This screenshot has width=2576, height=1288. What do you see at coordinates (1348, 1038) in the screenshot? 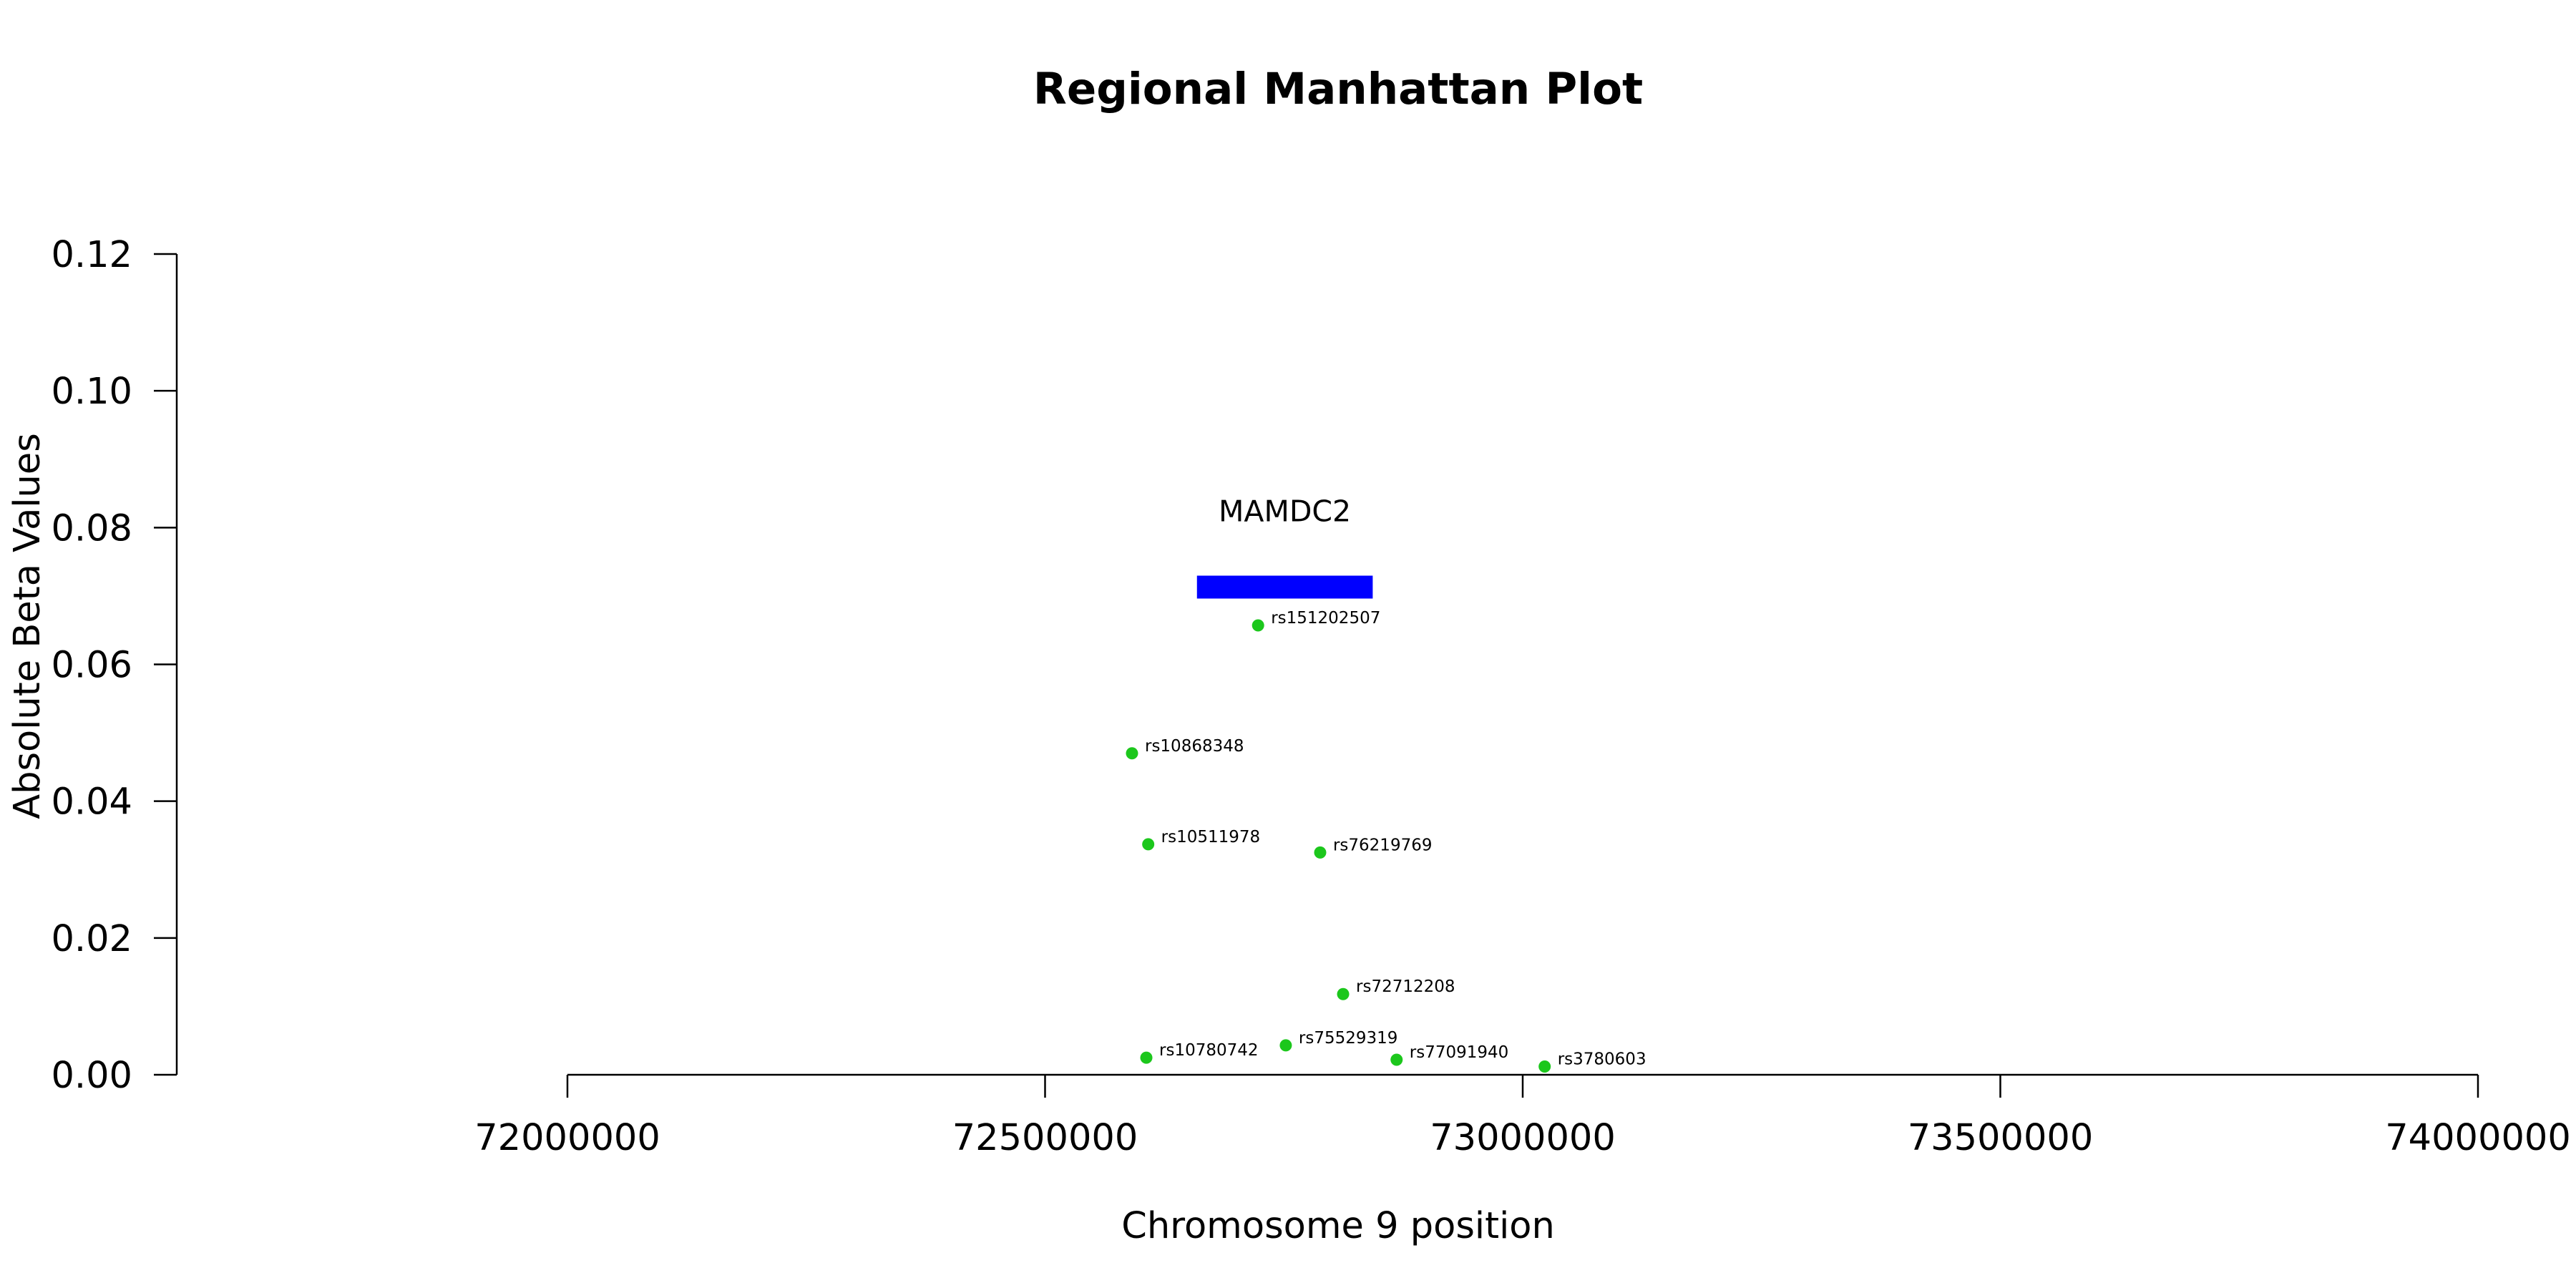
I see `snp-label: rs75529319` at bounding box center [1348, 1038].